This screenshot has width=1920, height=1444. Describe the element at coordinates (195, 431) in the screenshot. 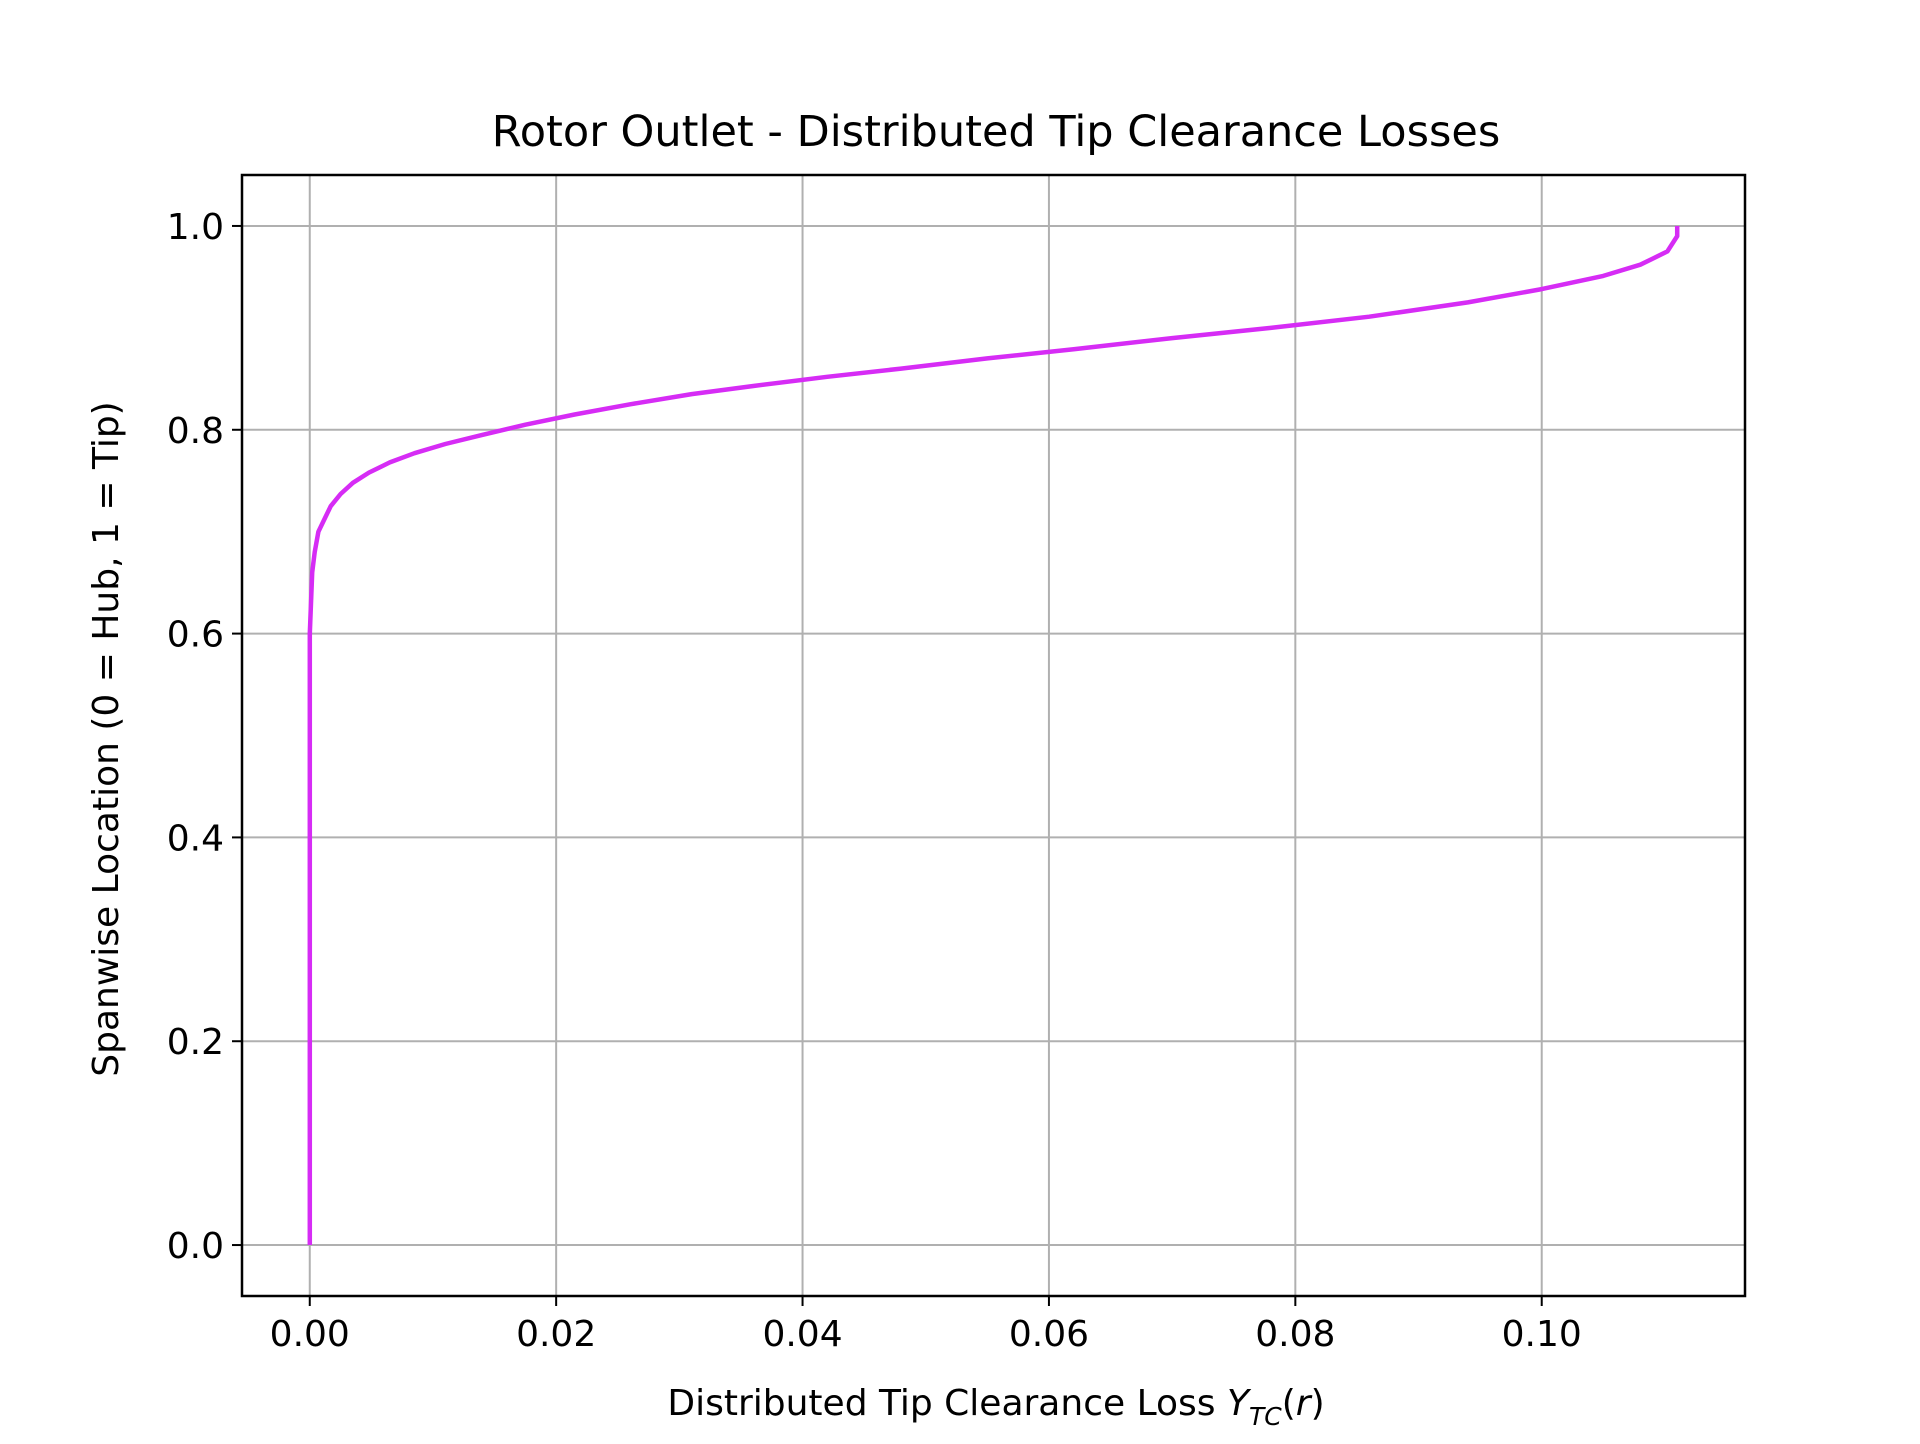

I see `y-tick-label: 0.8` at that location.